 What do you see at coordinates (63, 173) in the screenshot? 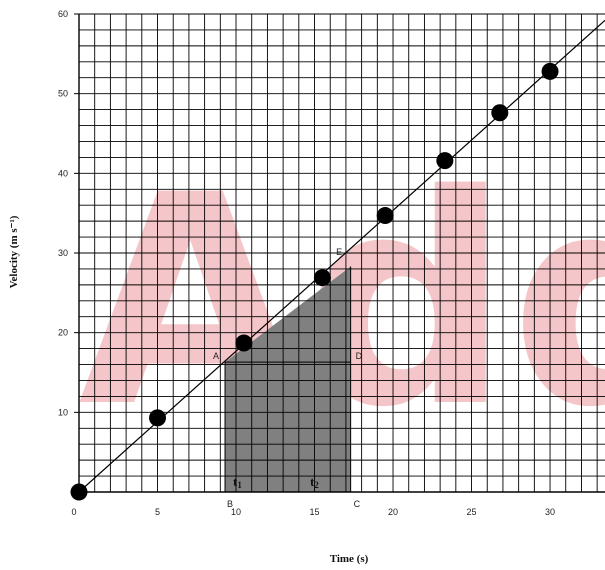
I see `y-tick-label: 40` at bounding box center [63, 173].